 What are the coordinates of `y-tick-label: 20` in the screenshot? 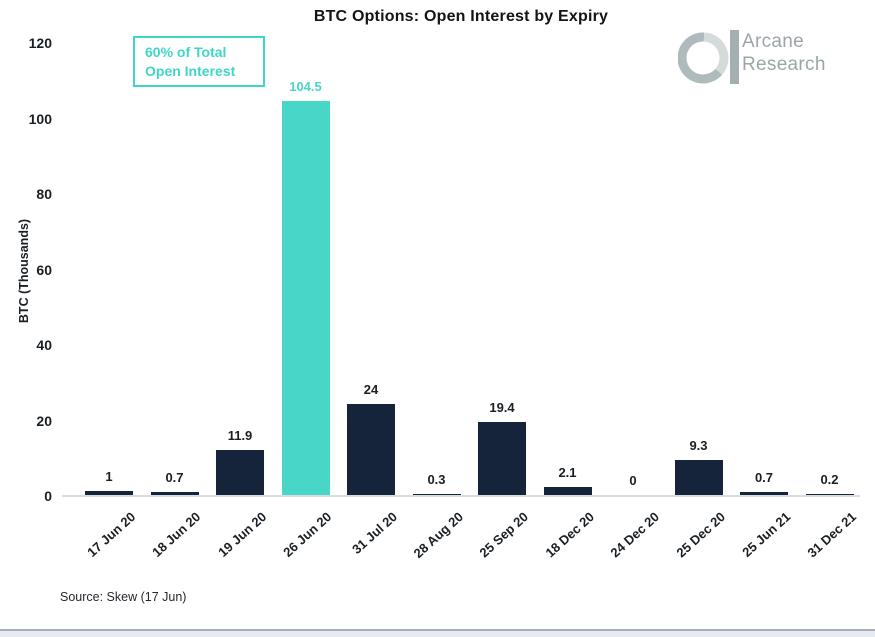 It's located at (44, 420).